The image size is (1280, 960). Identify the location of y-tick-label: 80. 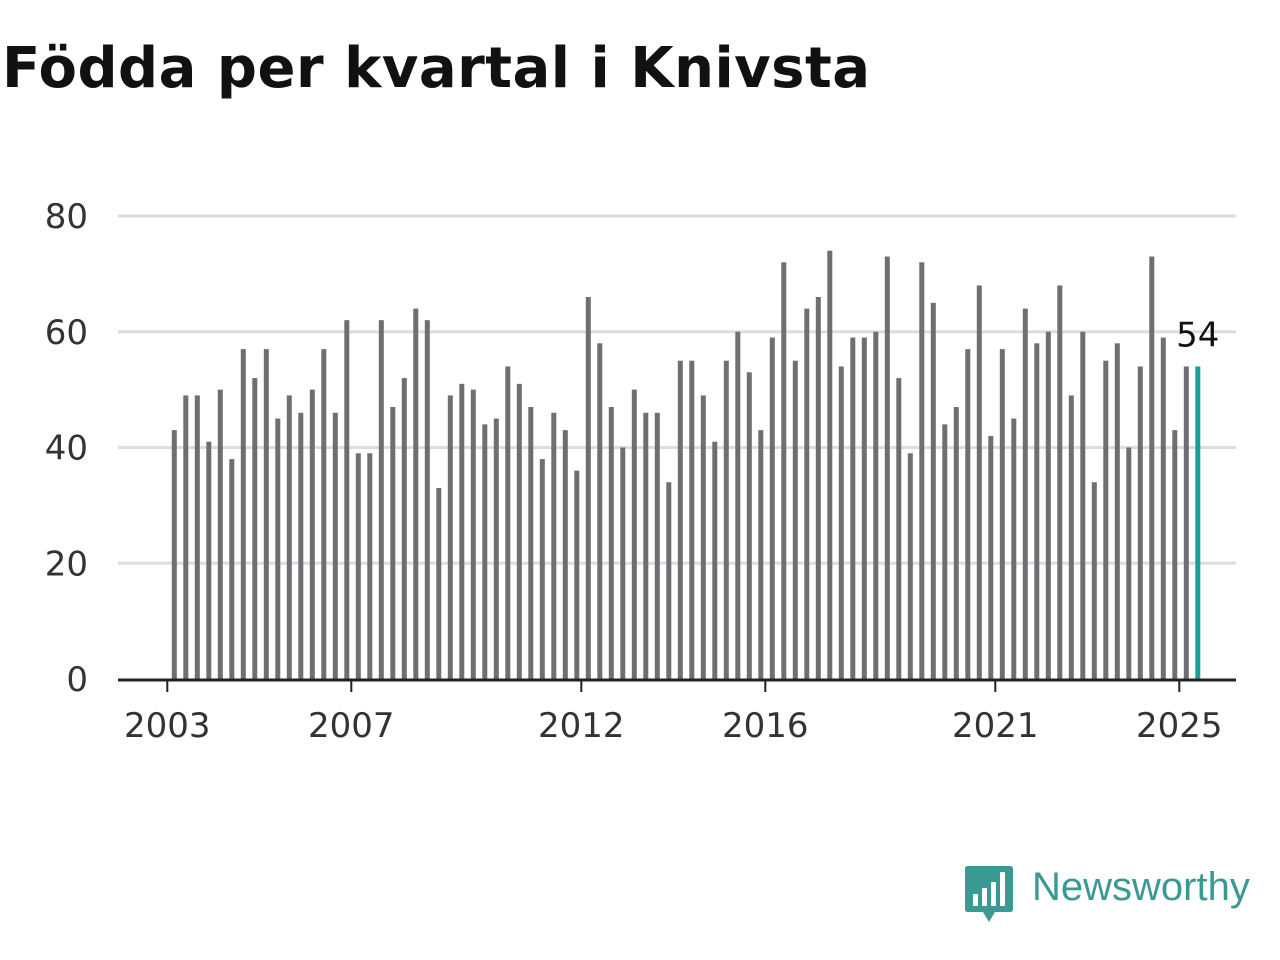
(66, 217).